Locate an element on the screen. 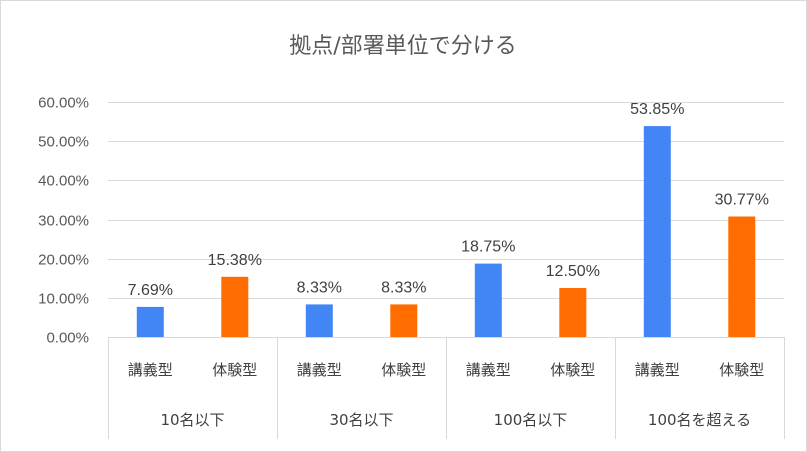  group-label: 100名以下 is located at coordinates (531, 420).